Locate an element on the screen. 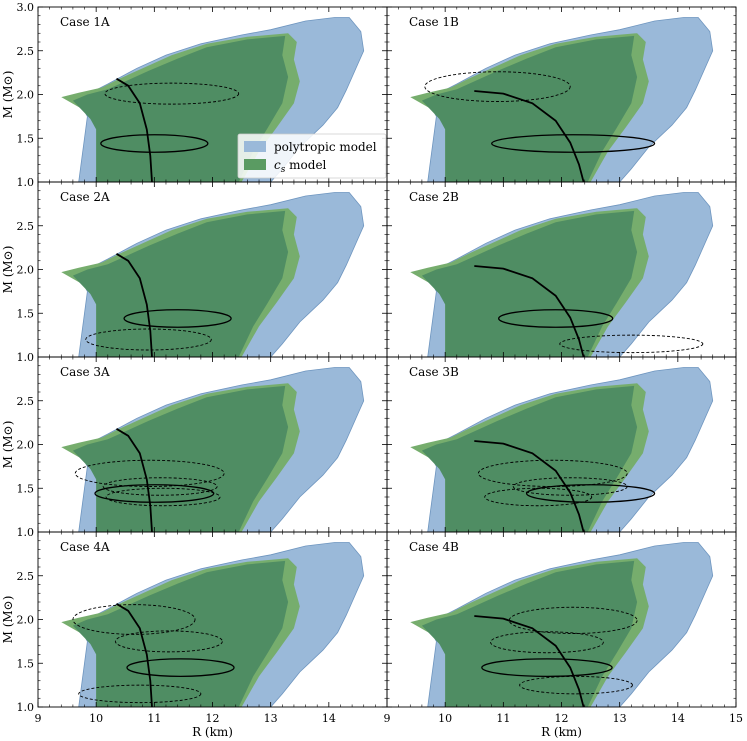 The height and width of the screenshot is (741, 747). case-label: Case 4B is located at coordinates (434, 547).